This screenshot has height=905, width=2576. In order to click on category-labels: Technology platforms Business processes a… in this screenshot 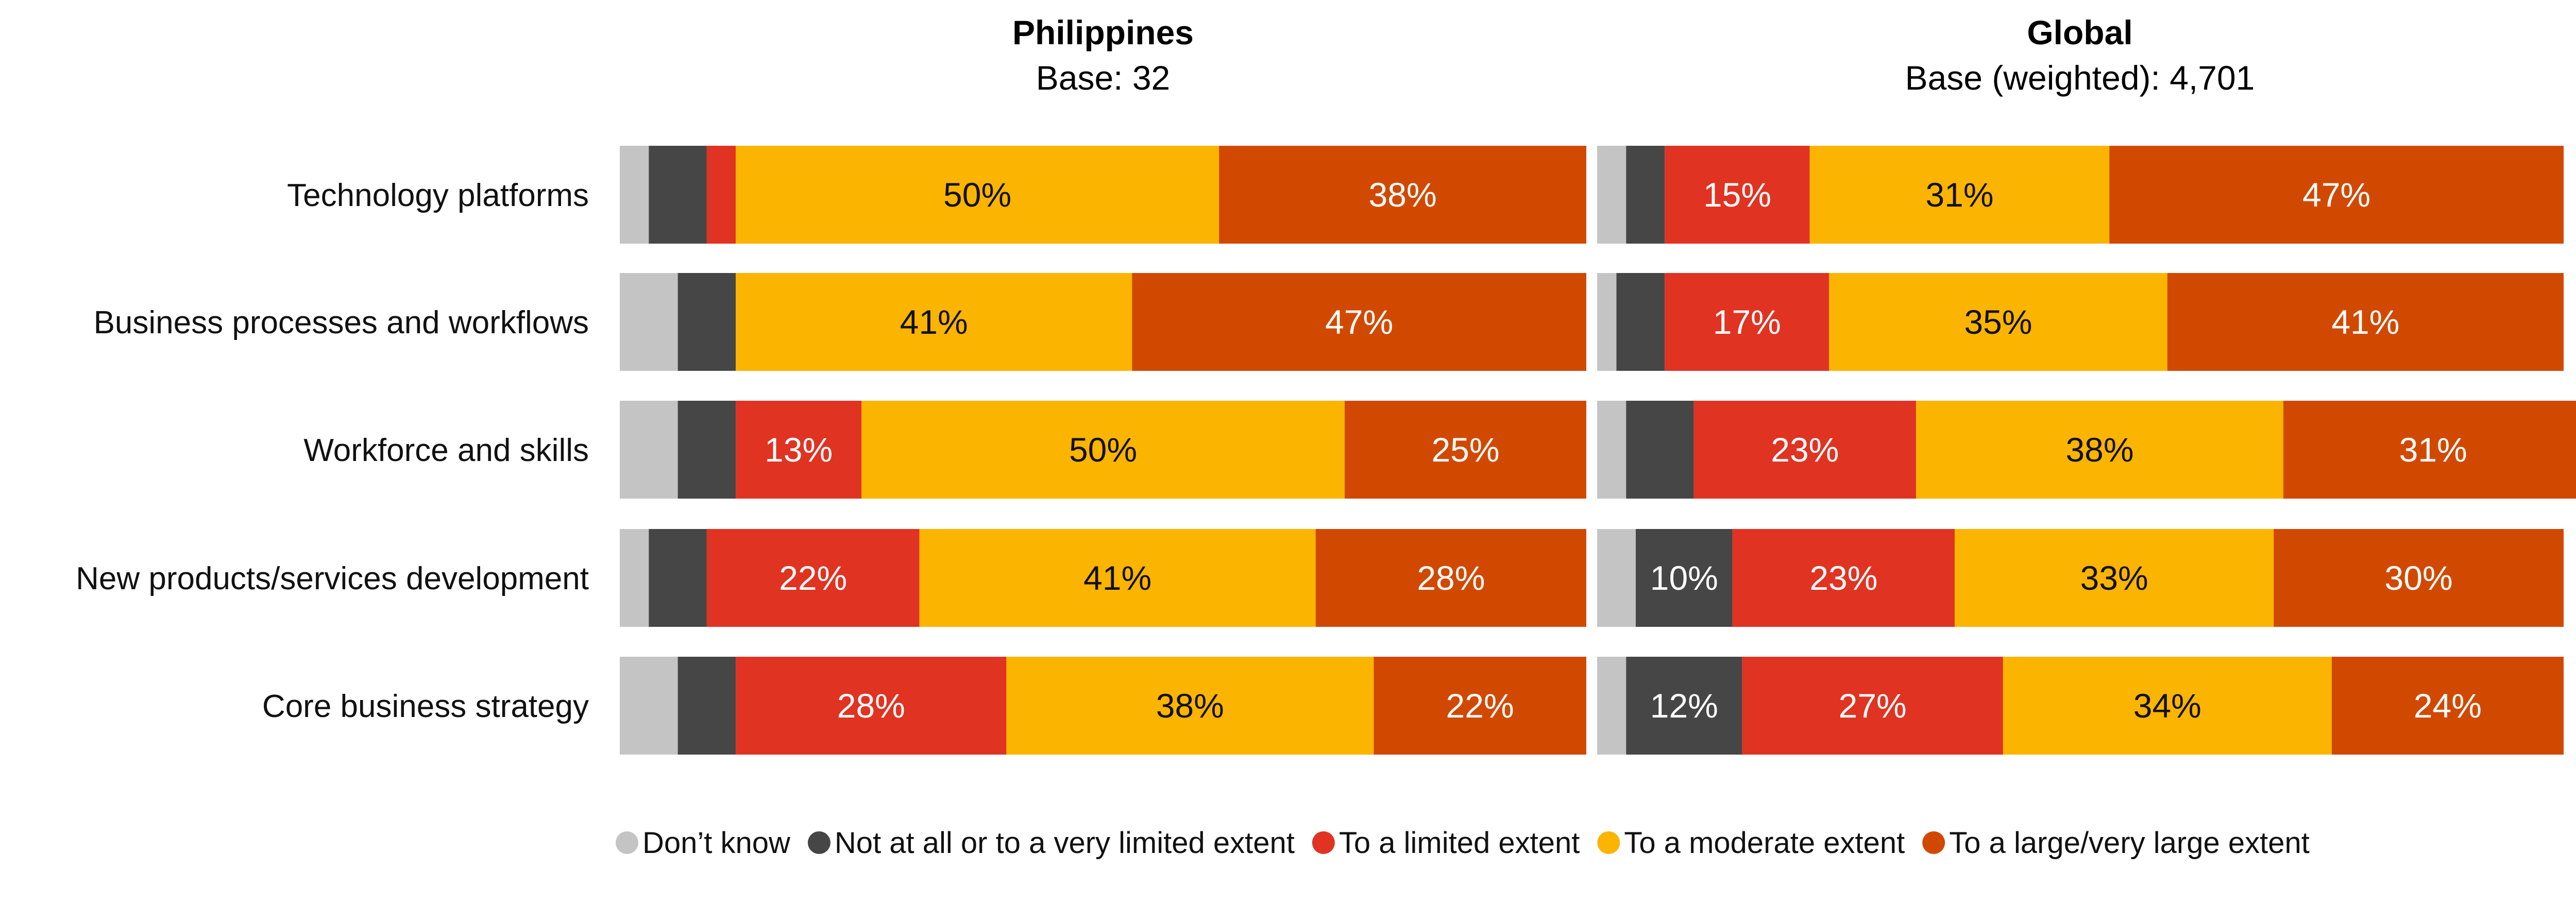, I will do `click(332, 451)`.